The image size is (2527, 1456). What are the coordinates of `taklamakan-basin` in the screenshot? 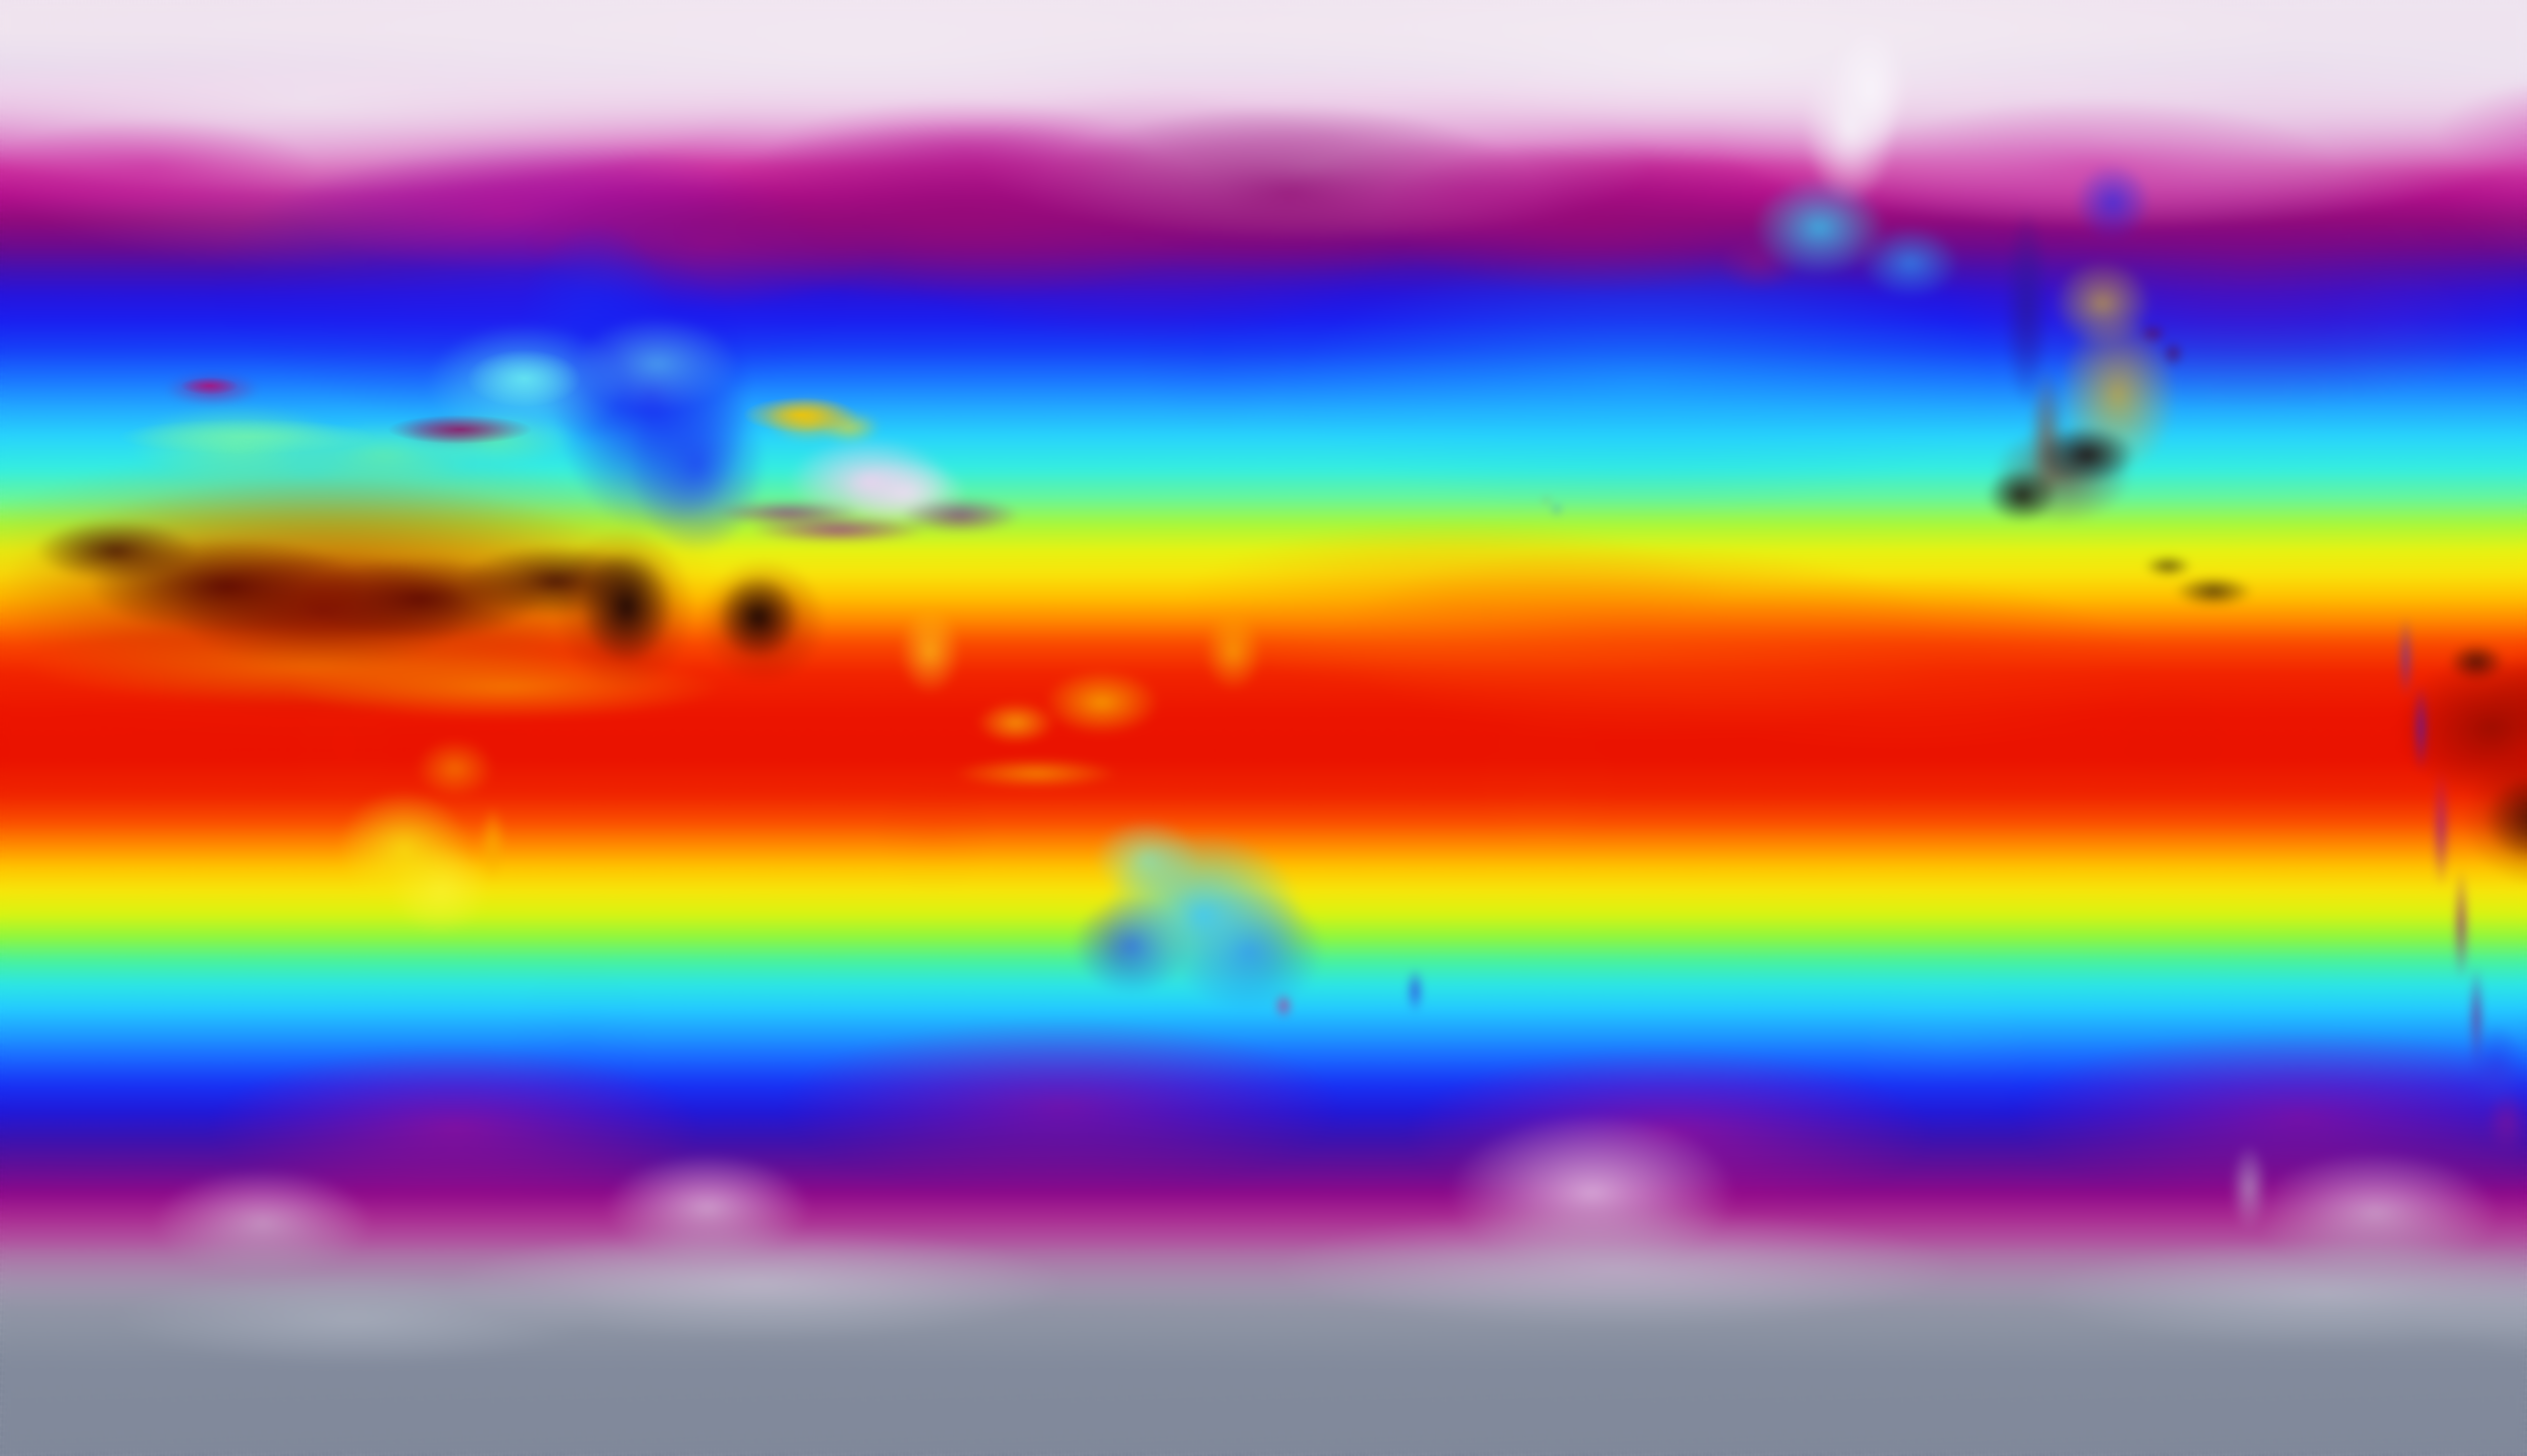 It's located at (800, 415).